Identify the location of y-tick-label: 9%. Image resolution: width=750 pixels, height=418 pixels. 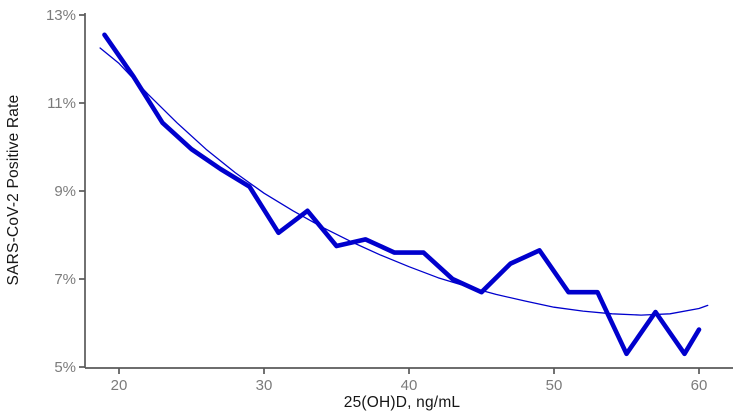
(65, 191).